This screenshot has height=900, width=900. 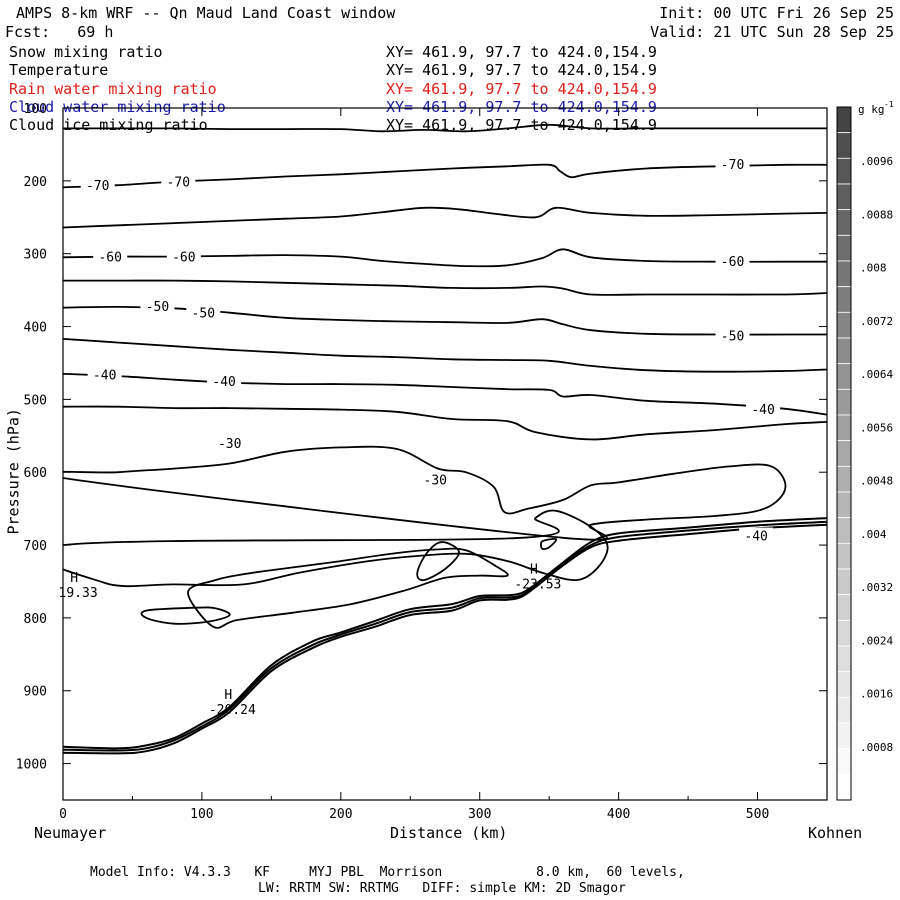 What do you see at coordinates (835, 833) in the screenshot?
I see `x-end-label: Kohnen` at bounding box center [835, 833].